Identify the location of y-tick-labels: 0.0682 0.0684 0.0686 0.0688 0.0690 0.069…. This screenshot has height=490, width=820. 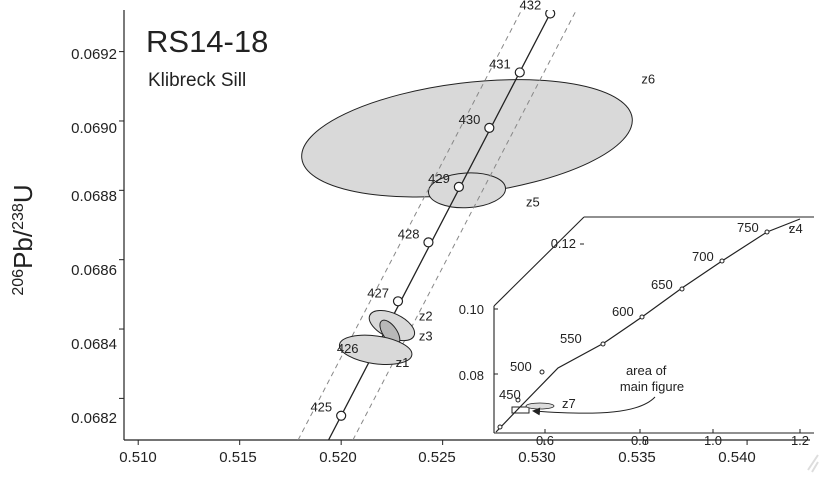
(94, 236).